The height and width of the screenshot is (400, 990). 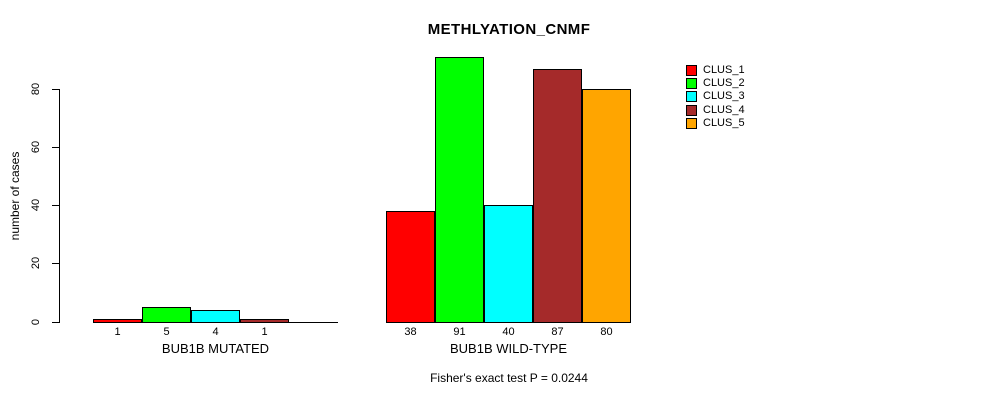 What do you see at coordinates (215, 348) in the screenshot?
I see `category-label: BUB1B MUTATED` at bounding box center [215, 348].